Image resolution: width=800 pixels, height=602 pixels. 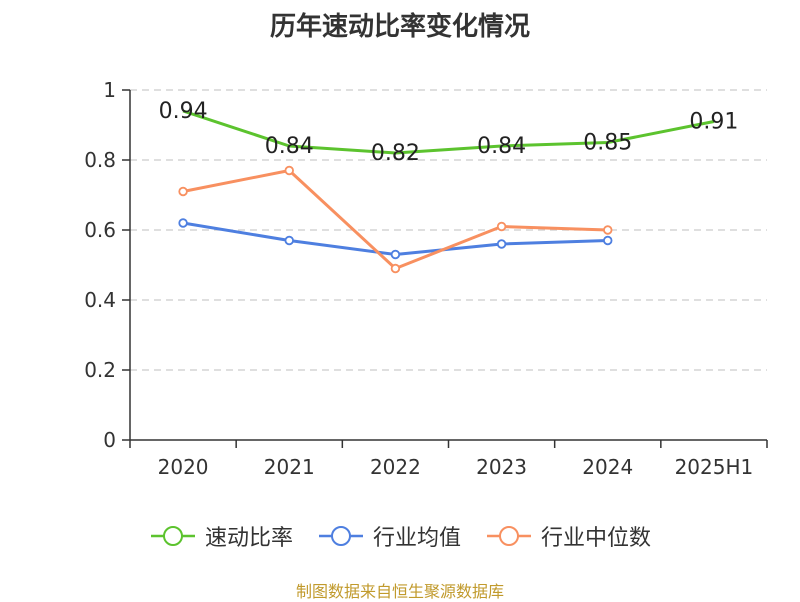 I want to click on x-tick-label: 2023, so click(x=501, y=467).